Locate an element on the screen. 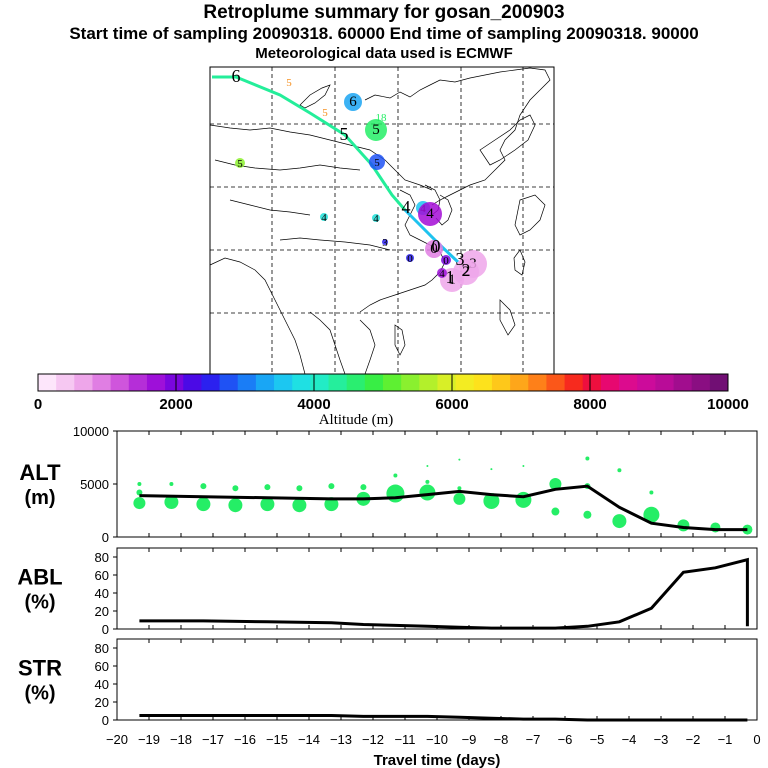  colorbar-tick-label: 4000 is located at coordinates (313, 404).